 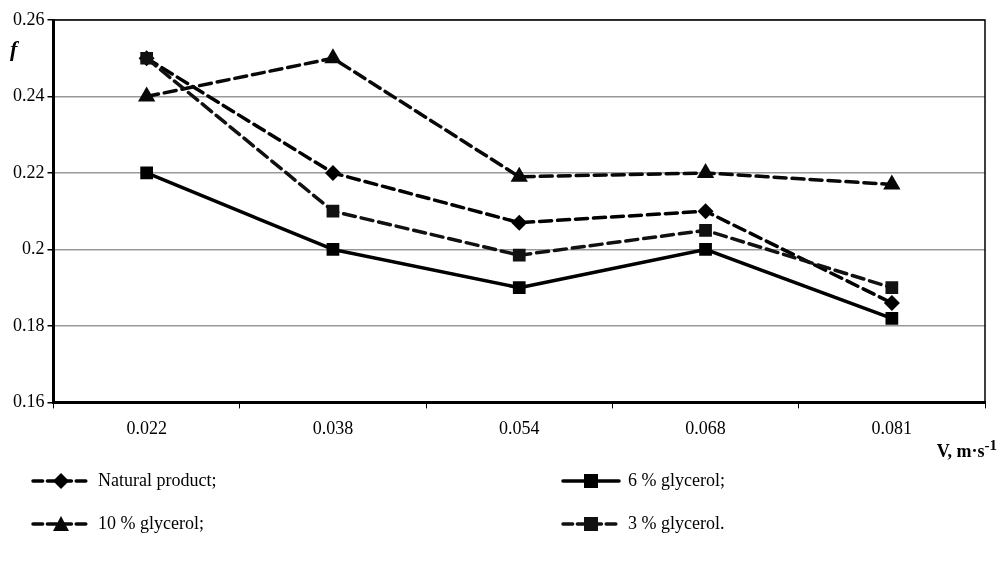 I want to click on y-tick-label: 0.24, so click(x=29, y=95).